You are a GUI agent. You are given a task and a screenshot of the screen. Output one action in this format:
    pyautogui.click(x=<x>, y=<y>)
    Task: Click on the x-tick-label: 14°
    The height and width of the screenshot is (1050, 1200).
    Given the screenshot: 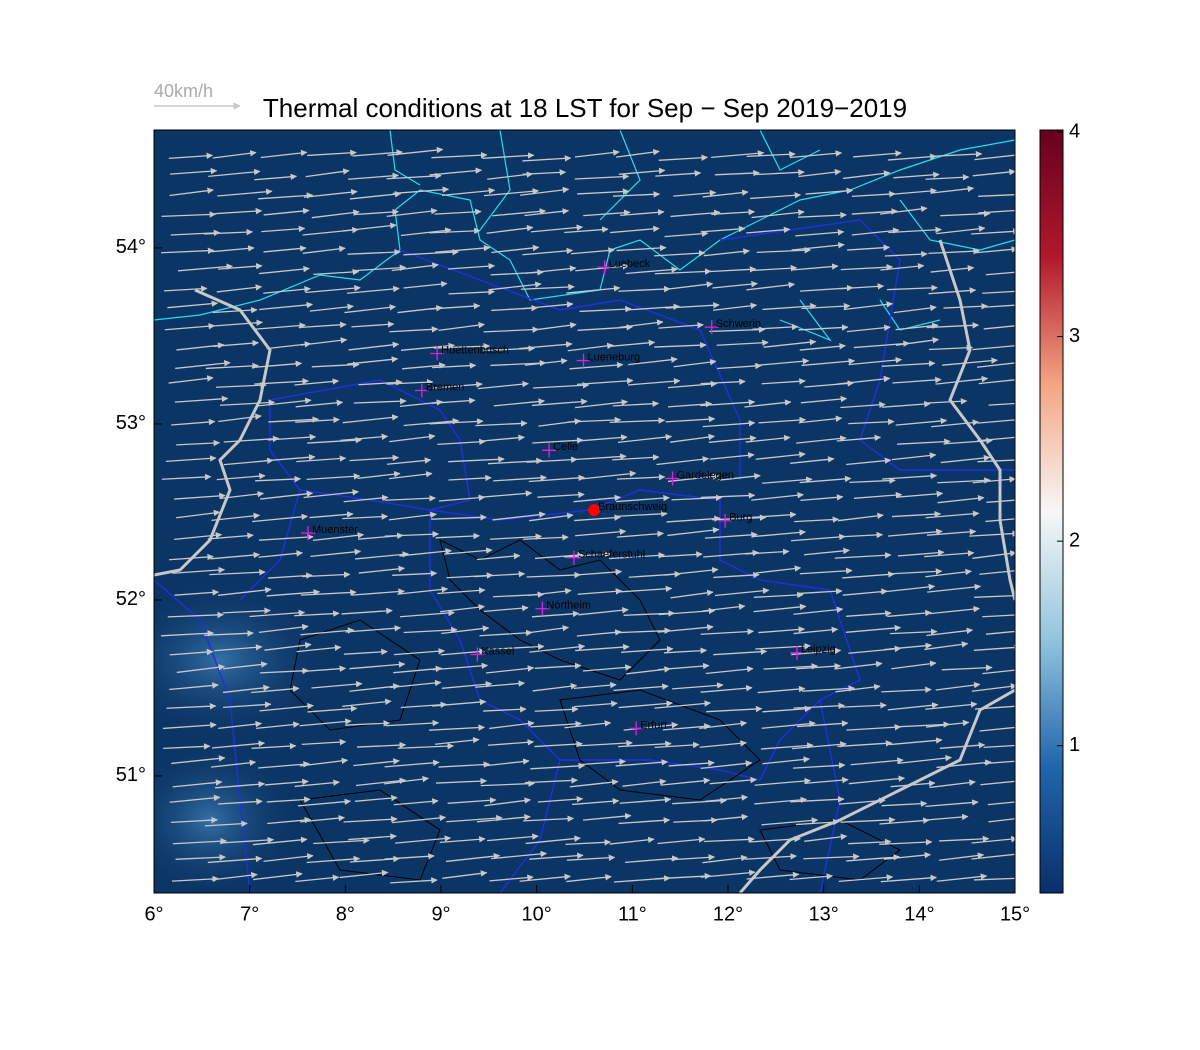 What is the action you would take?
    pyautogui.click(x=919, y=914)
    